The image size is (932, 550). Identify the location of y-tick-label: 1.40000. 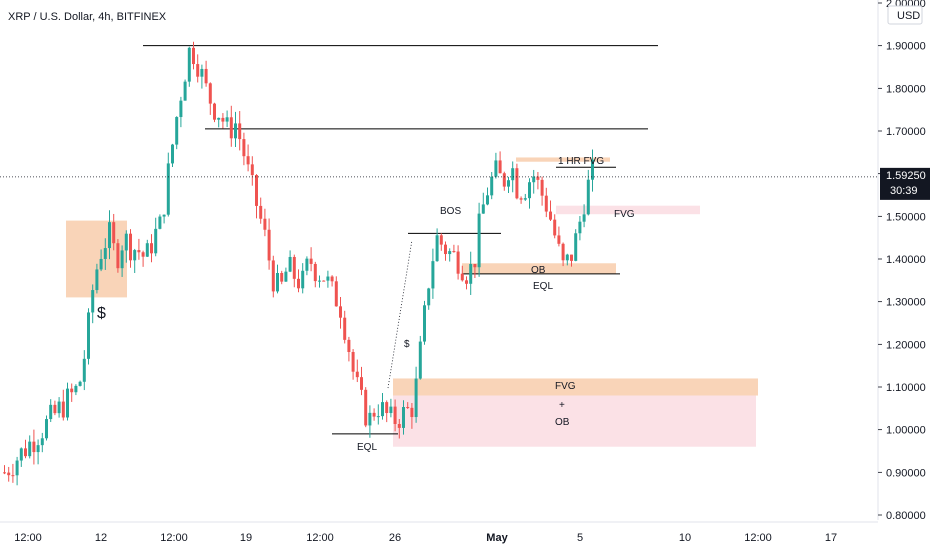
(906, 260).